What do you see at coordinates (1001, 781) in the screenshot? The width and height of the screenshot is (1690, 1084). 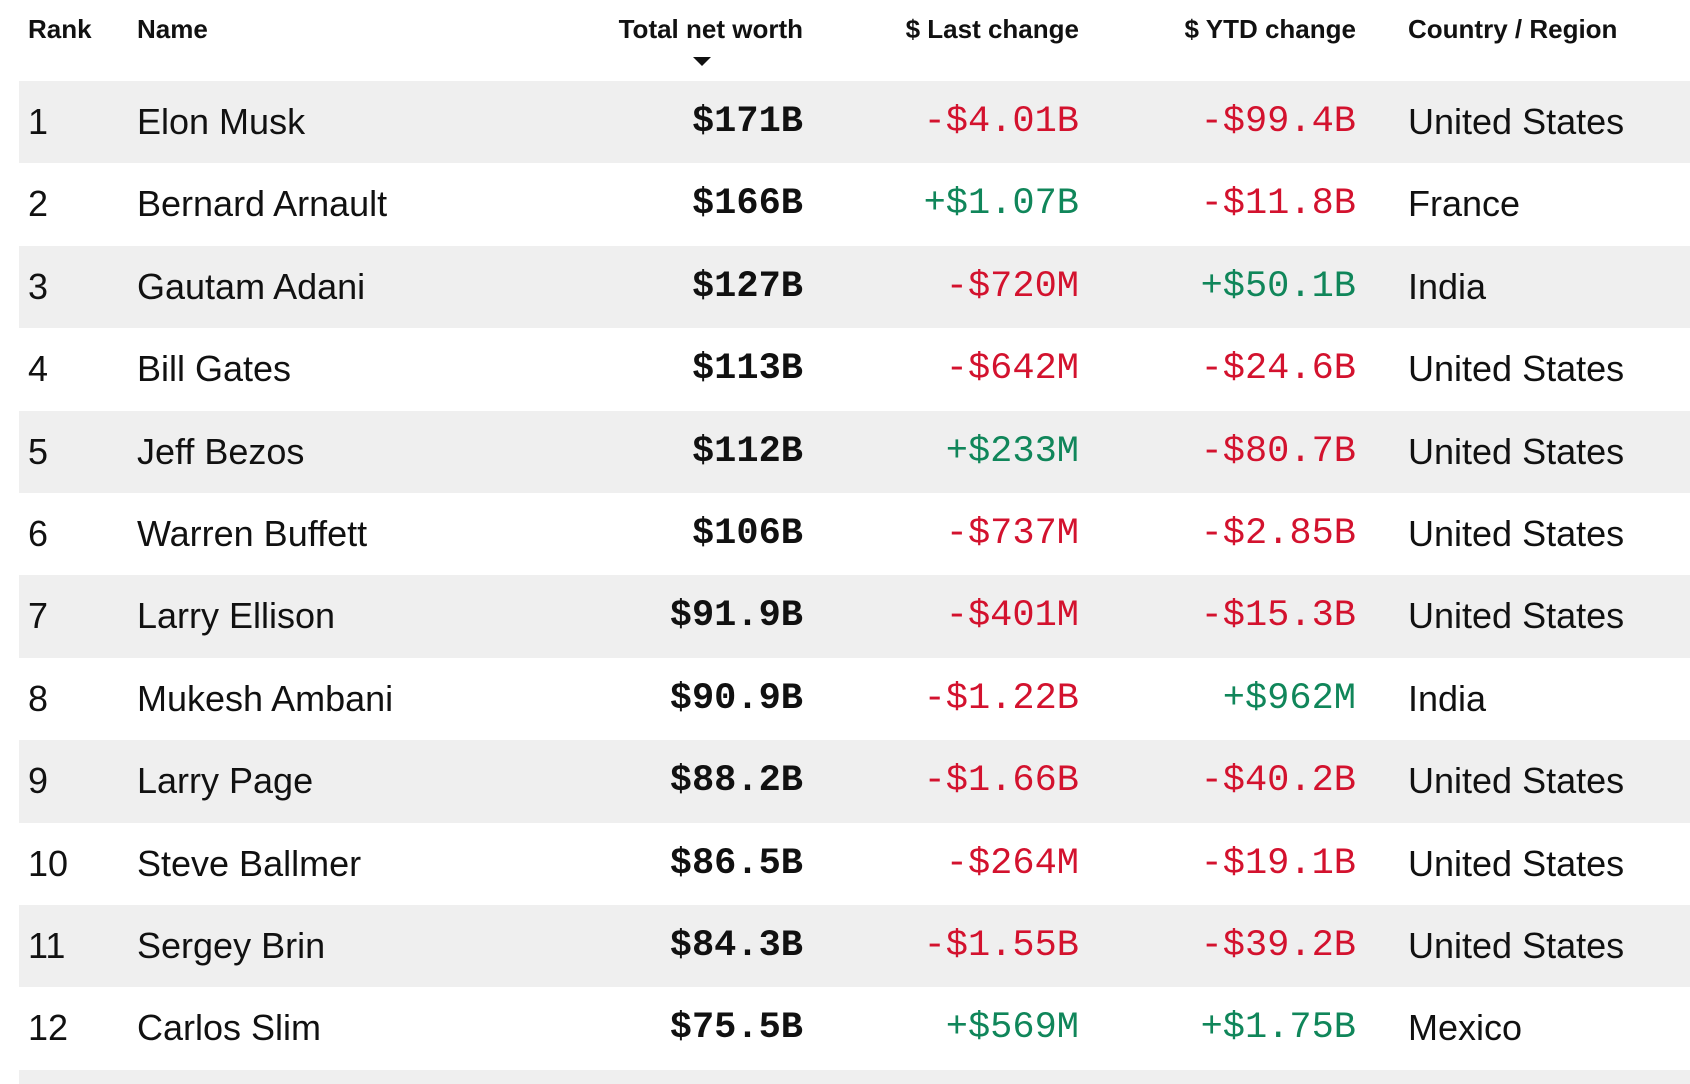 I see `last-change: -$1.66B` at bounding box center [1001, 781].